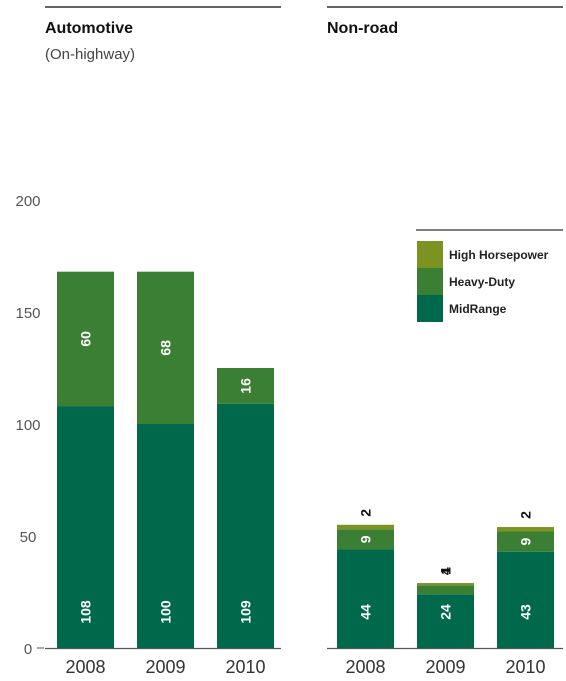 The height and width of the screenshot is (681, 566). I want to click on legend-label-heavy-duty: Heavy-Duty, so click(482, 282).